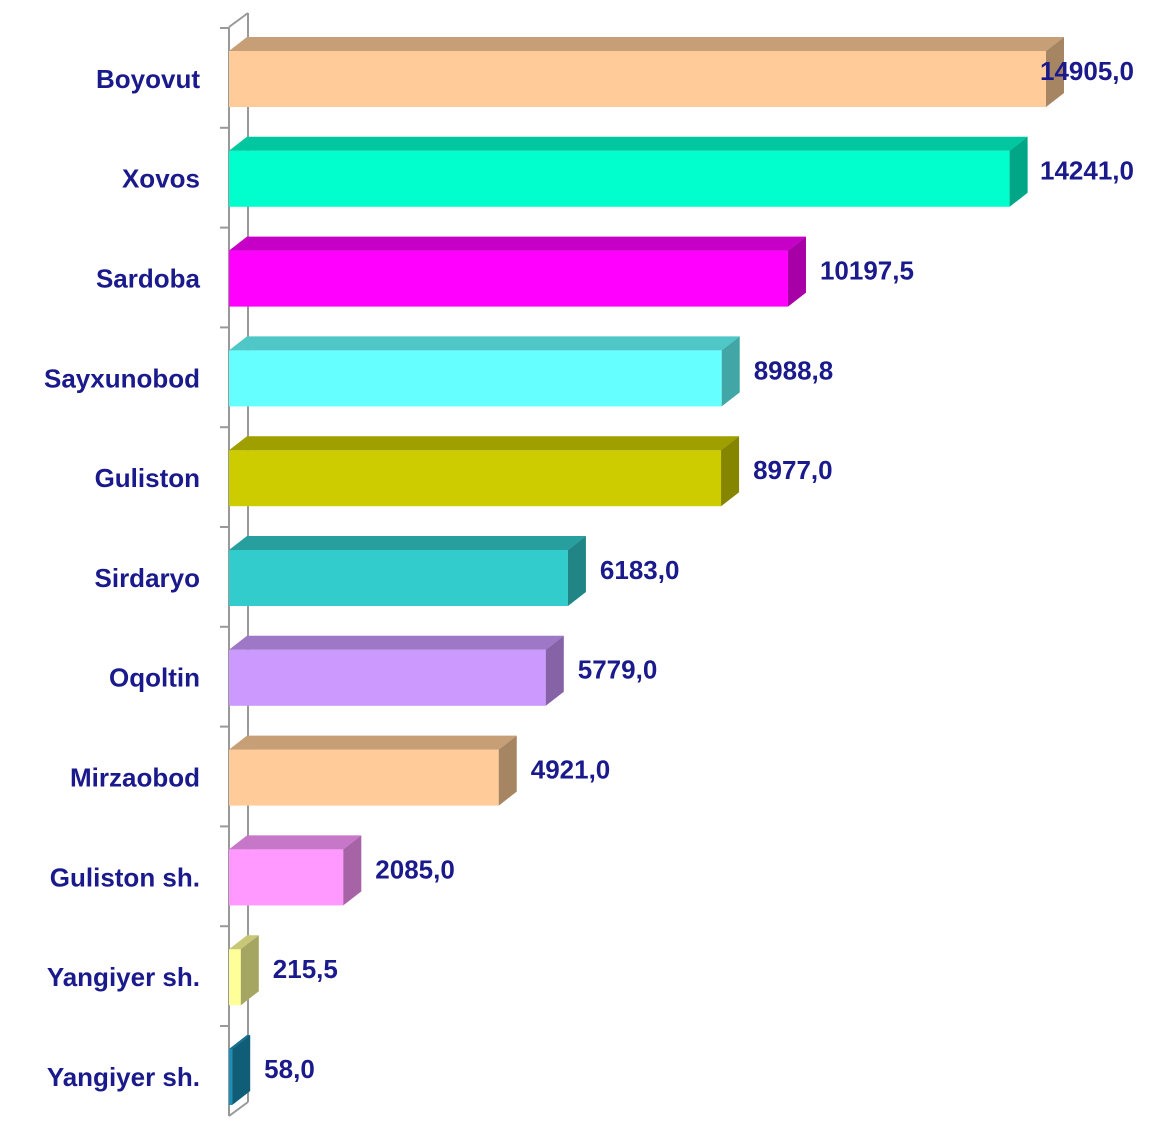 The width and height of the screenshot is (1159, 1122). What do you see at coordinates (154, 678) in the screenshot?
I see `category-label: Oqoltin` at bounding box center [154, 678].